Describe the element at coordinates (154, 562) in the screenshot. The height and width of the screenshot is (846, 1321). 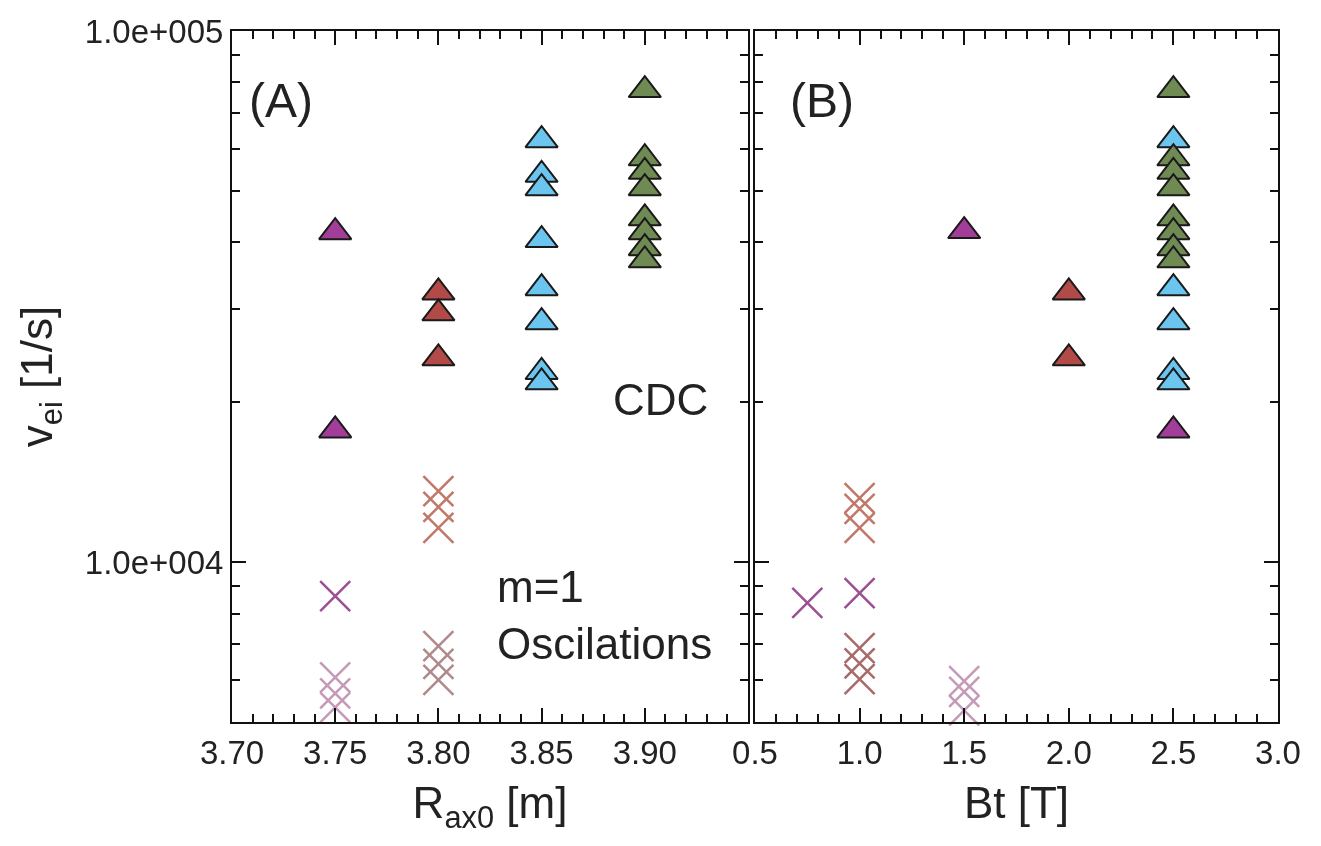
I see `y-tick-label: 1.0e+004` at that location.